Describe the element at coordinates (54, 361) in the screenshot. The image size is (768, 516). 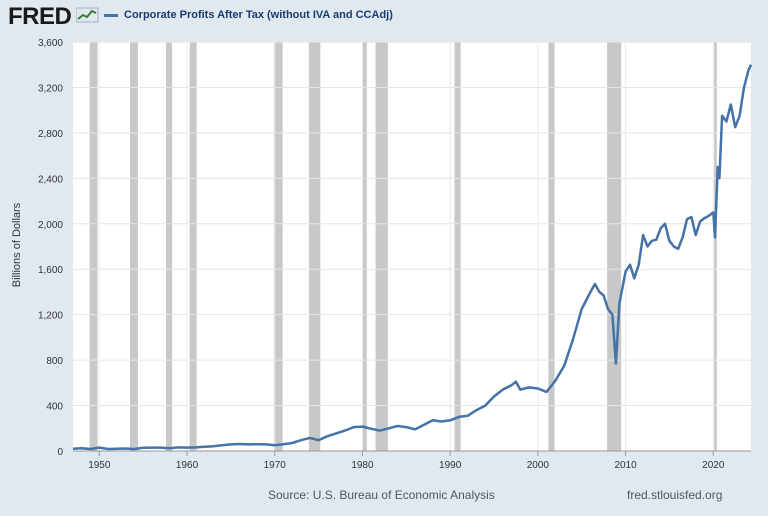
I see `y-tick-label: 800` at that location.